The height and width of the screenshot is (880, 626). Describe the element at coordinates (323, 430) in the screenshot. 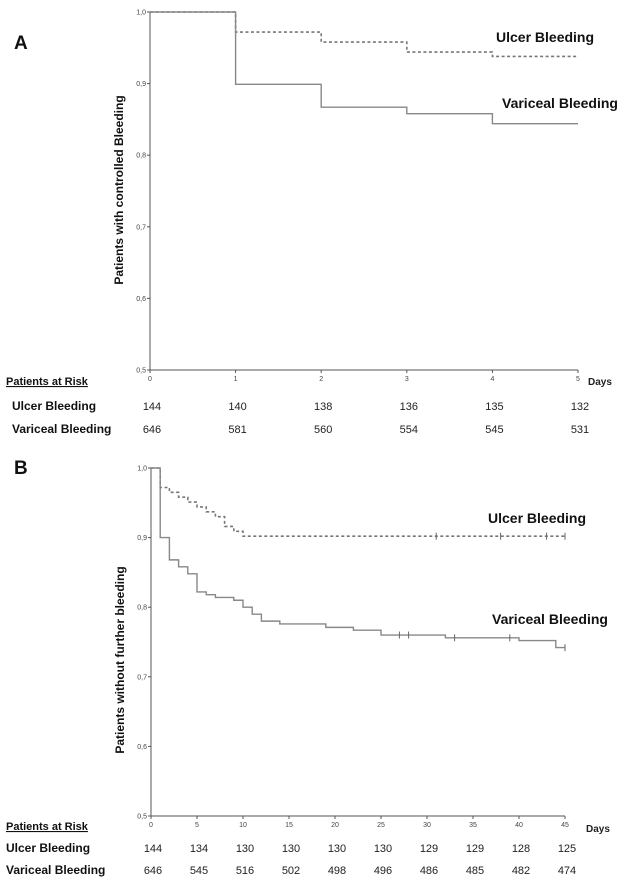

I see `panel-a-risk-variceal-value: 560` at that location.